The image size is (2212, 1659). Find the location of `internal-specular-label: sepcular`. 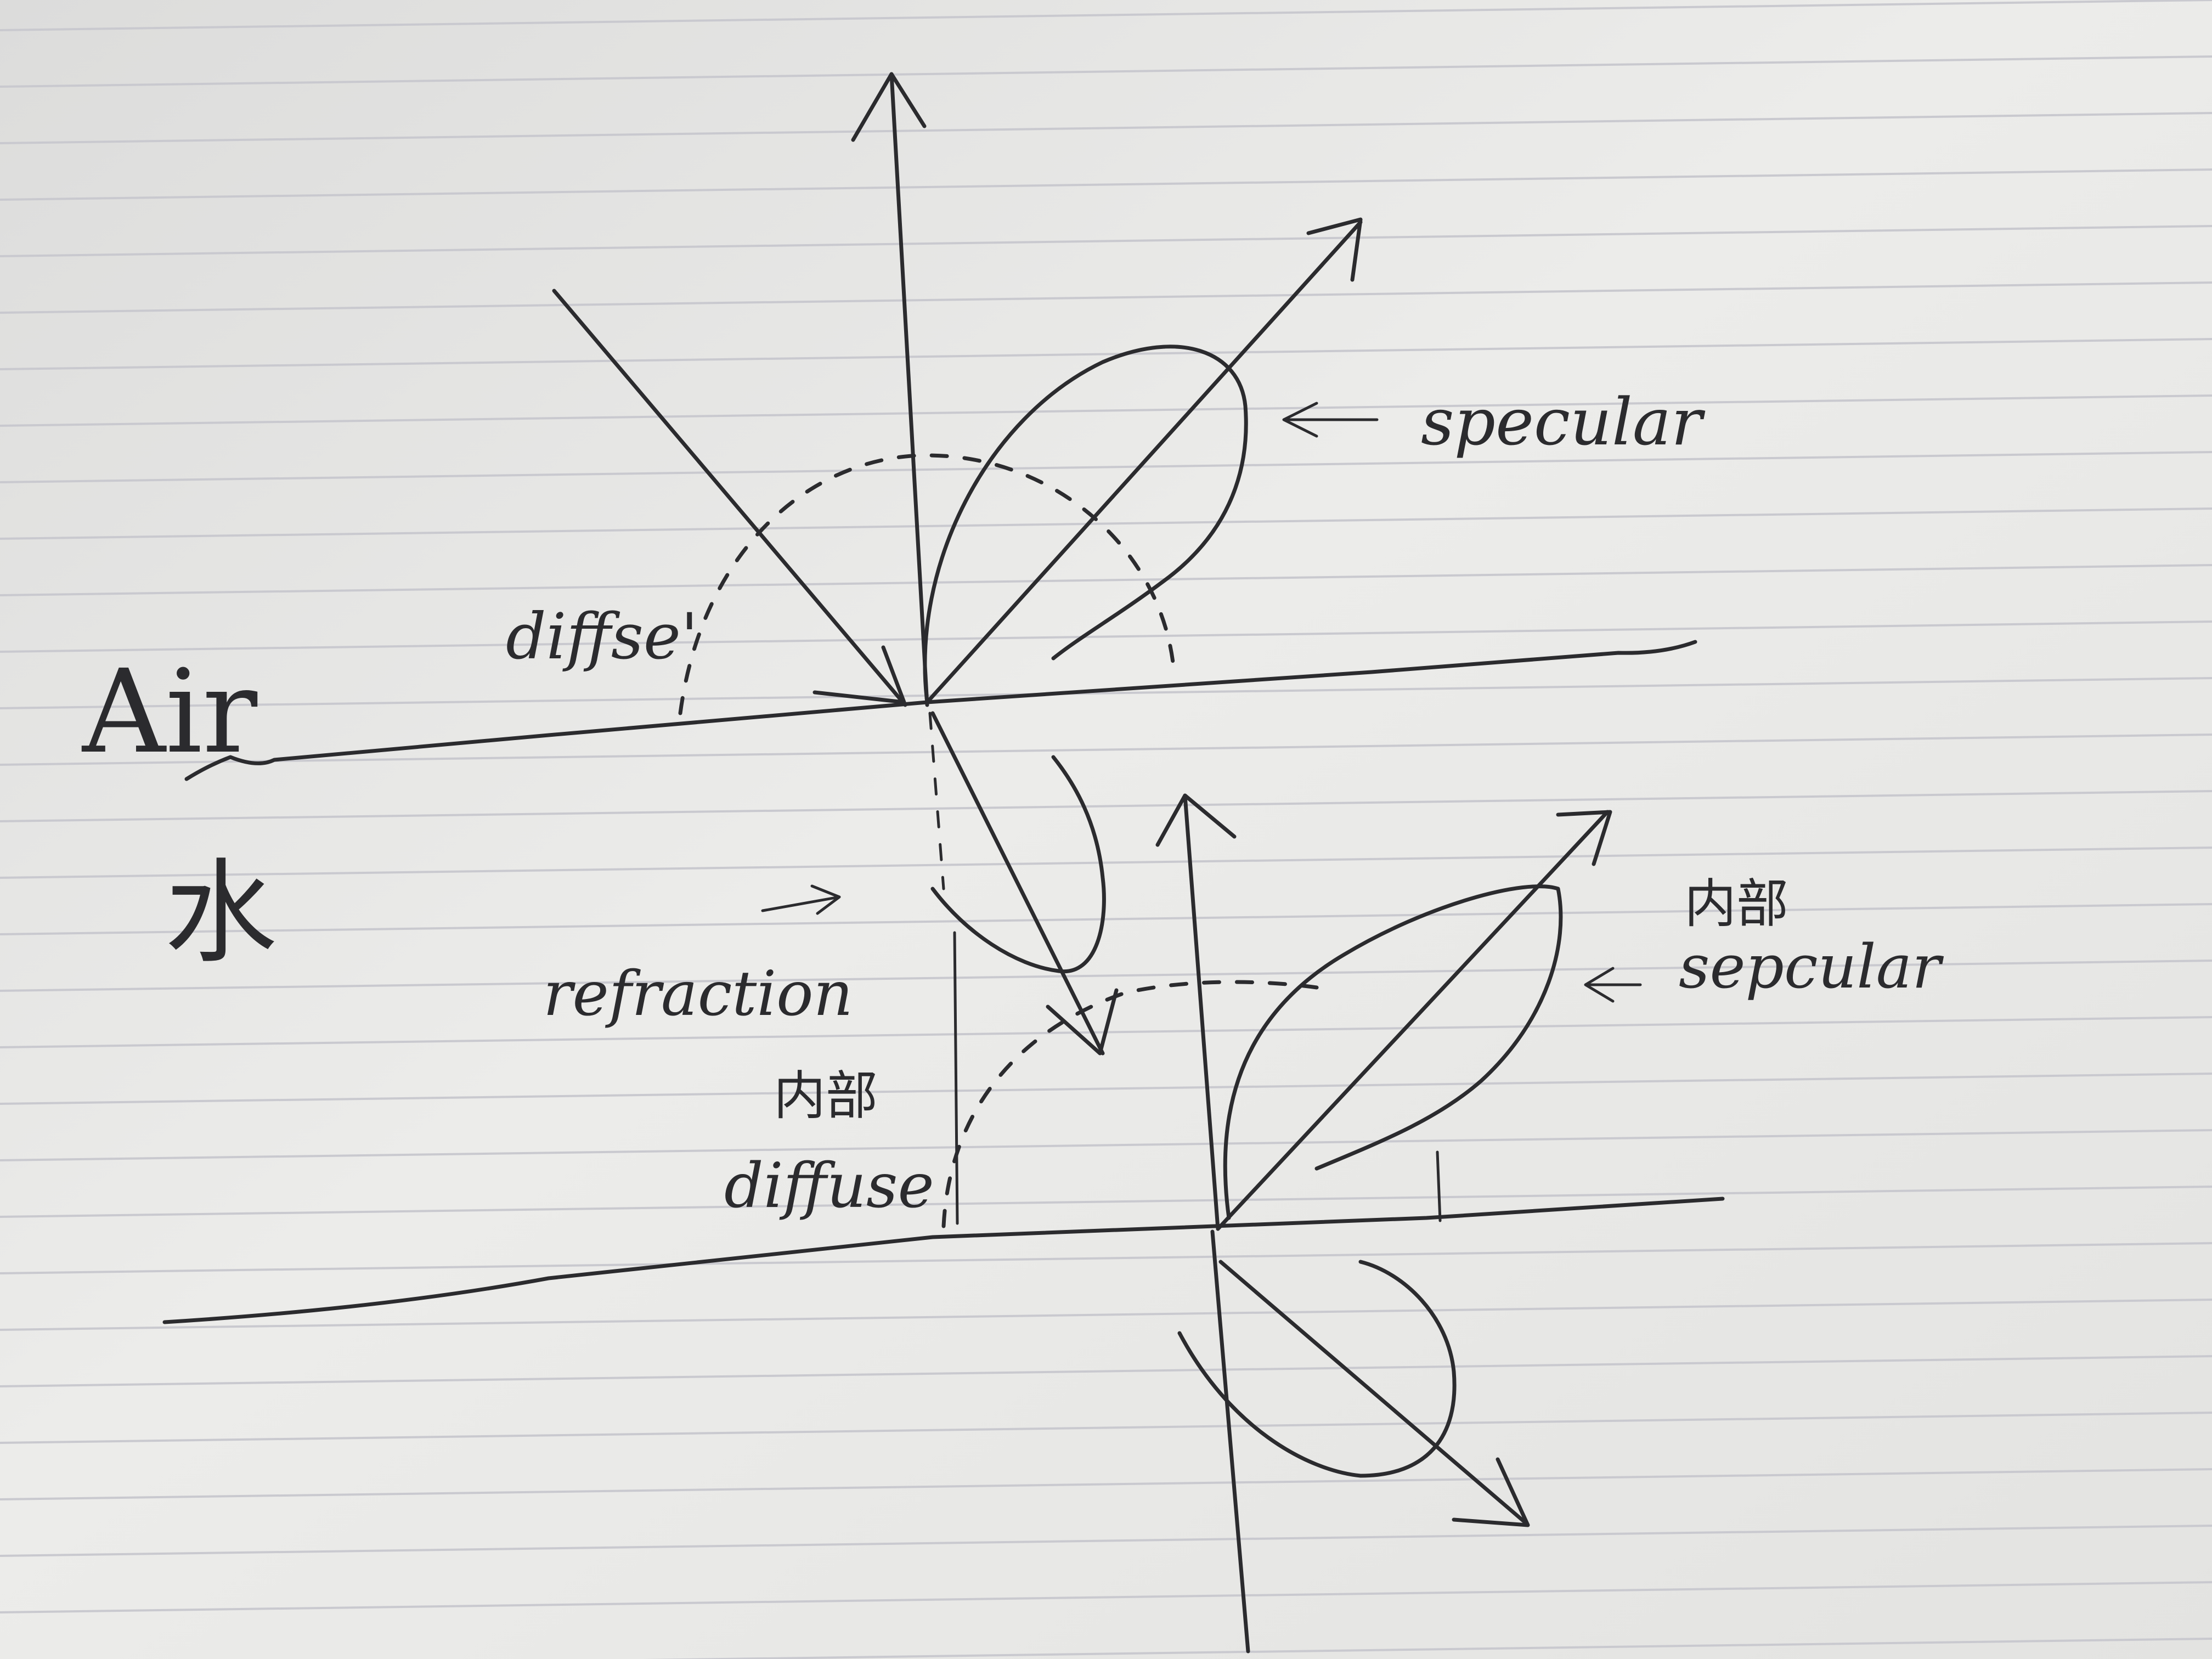

internal-specular-label: sepcular is located at coordinates (1812, 967).